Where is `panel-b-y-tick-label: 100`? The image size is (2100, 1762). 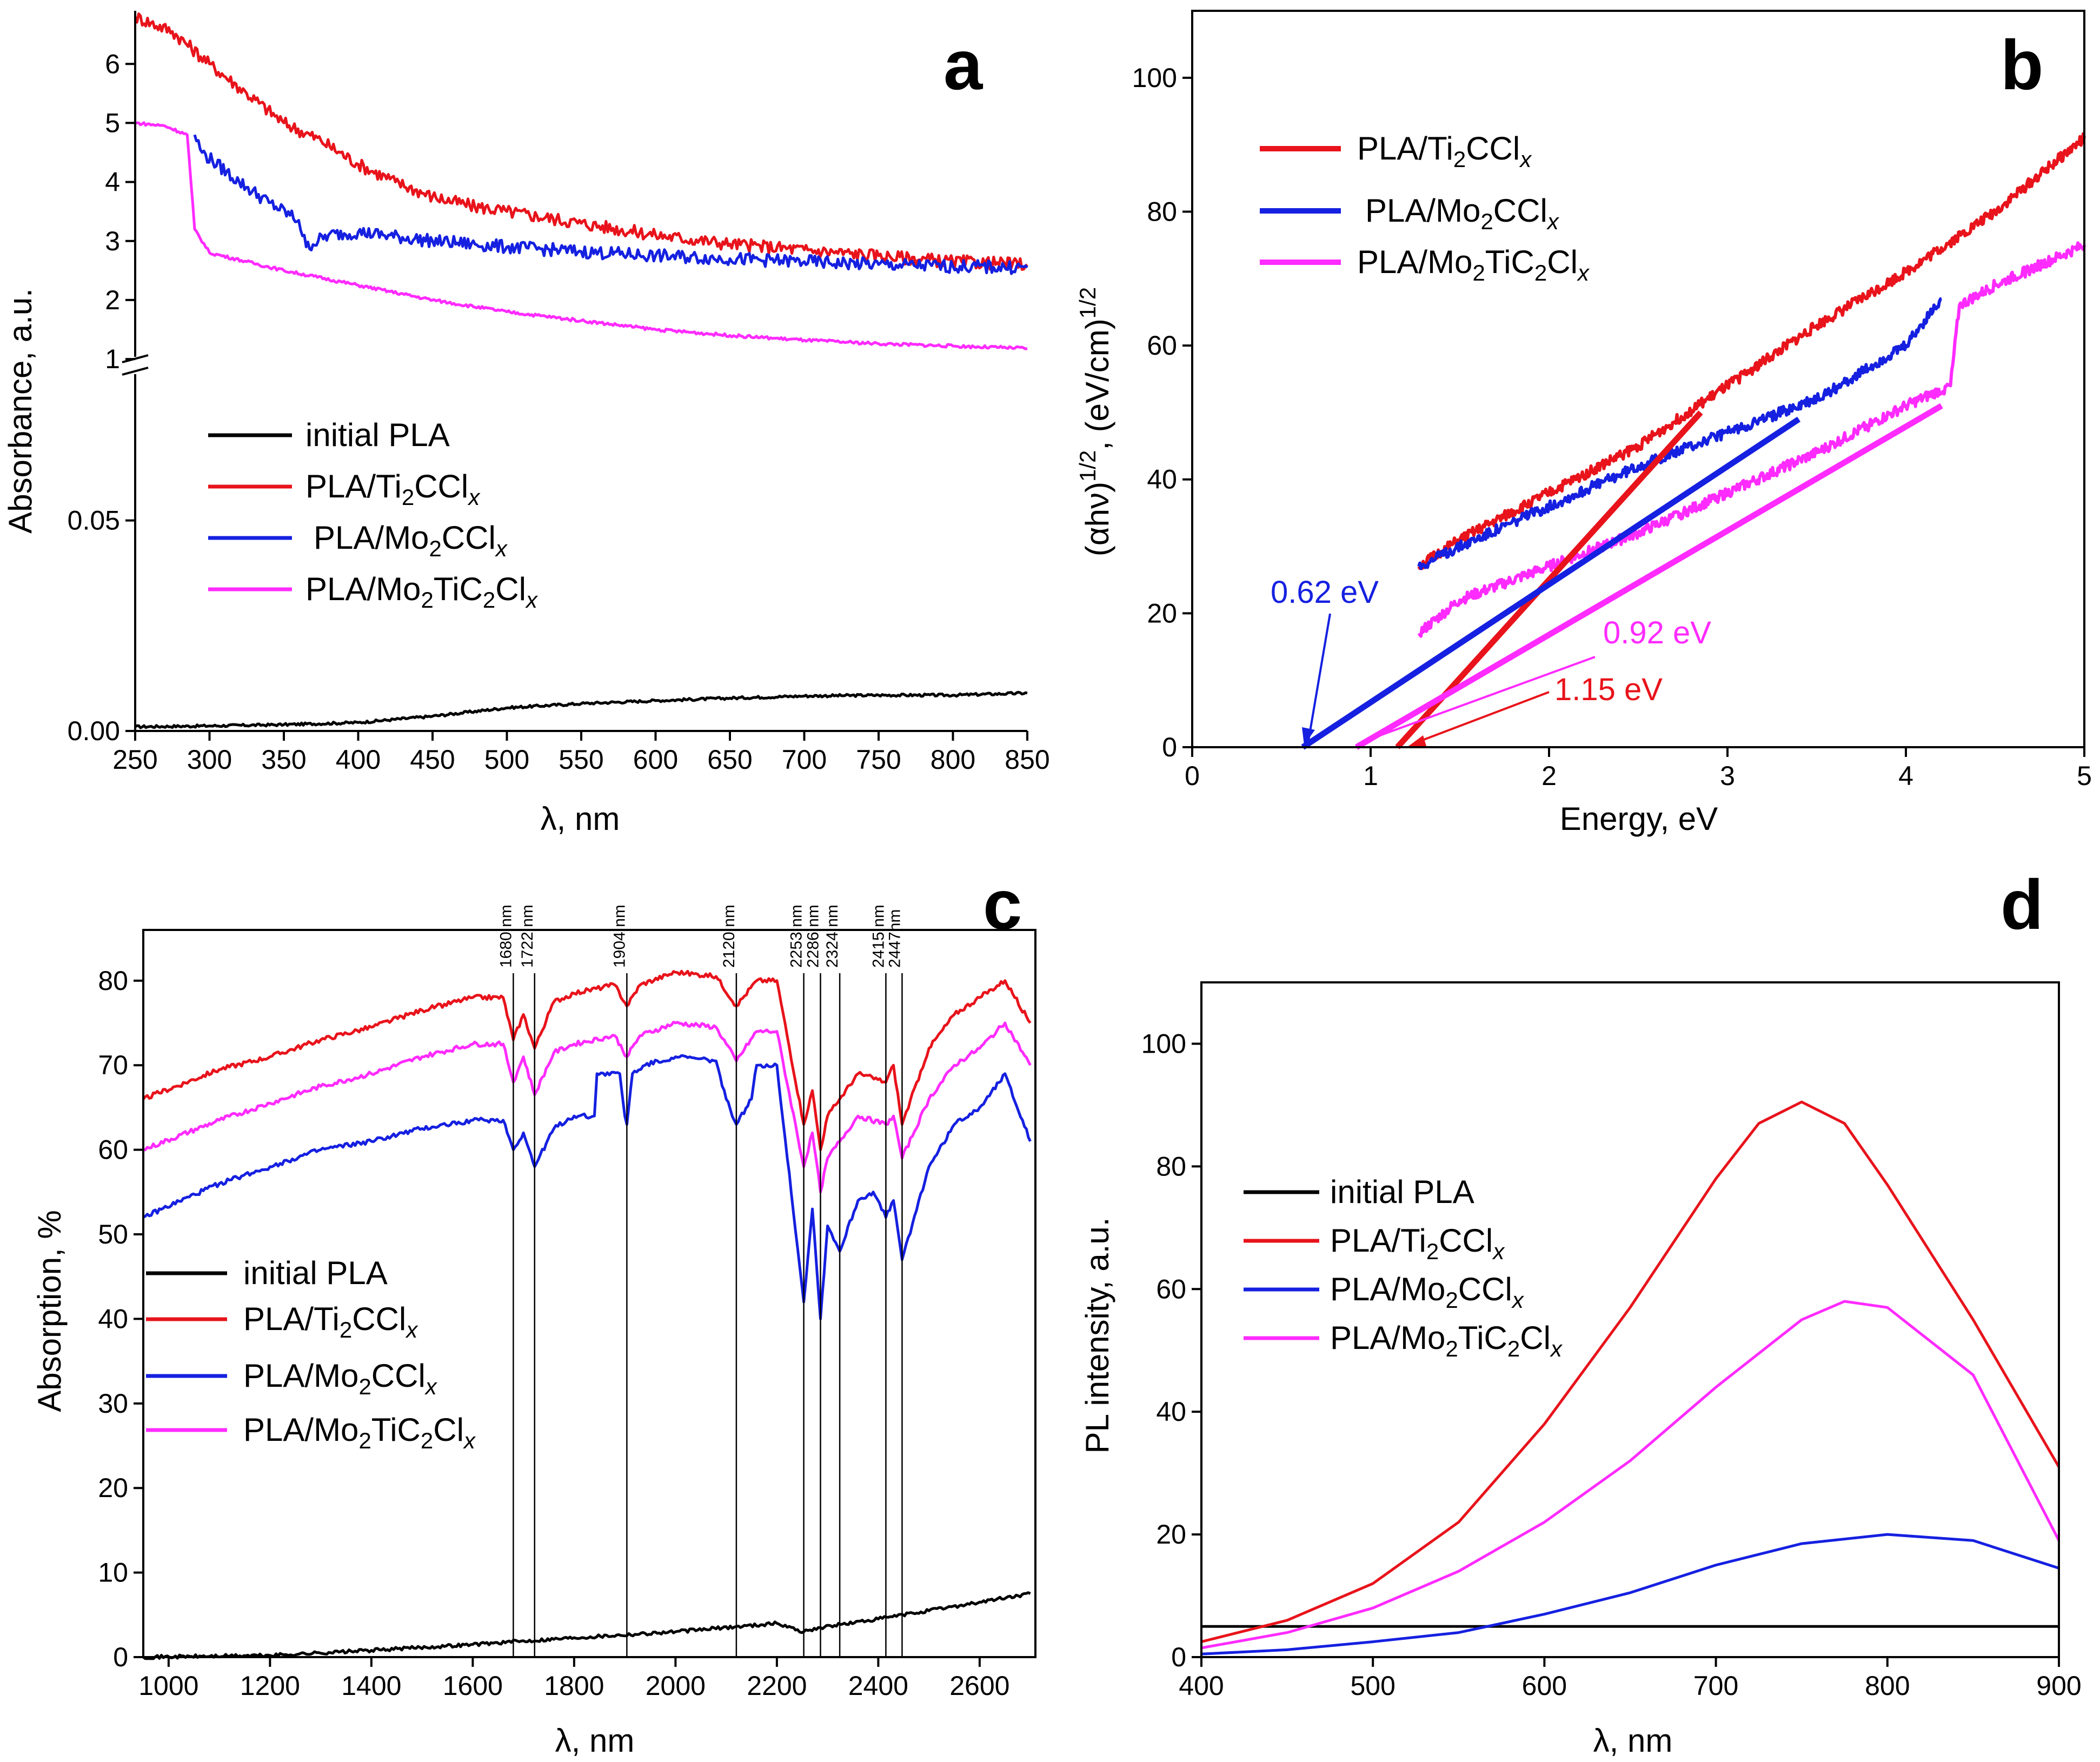 panel-b-y-tick-label: 100 is located at coordinates (1155, 78).